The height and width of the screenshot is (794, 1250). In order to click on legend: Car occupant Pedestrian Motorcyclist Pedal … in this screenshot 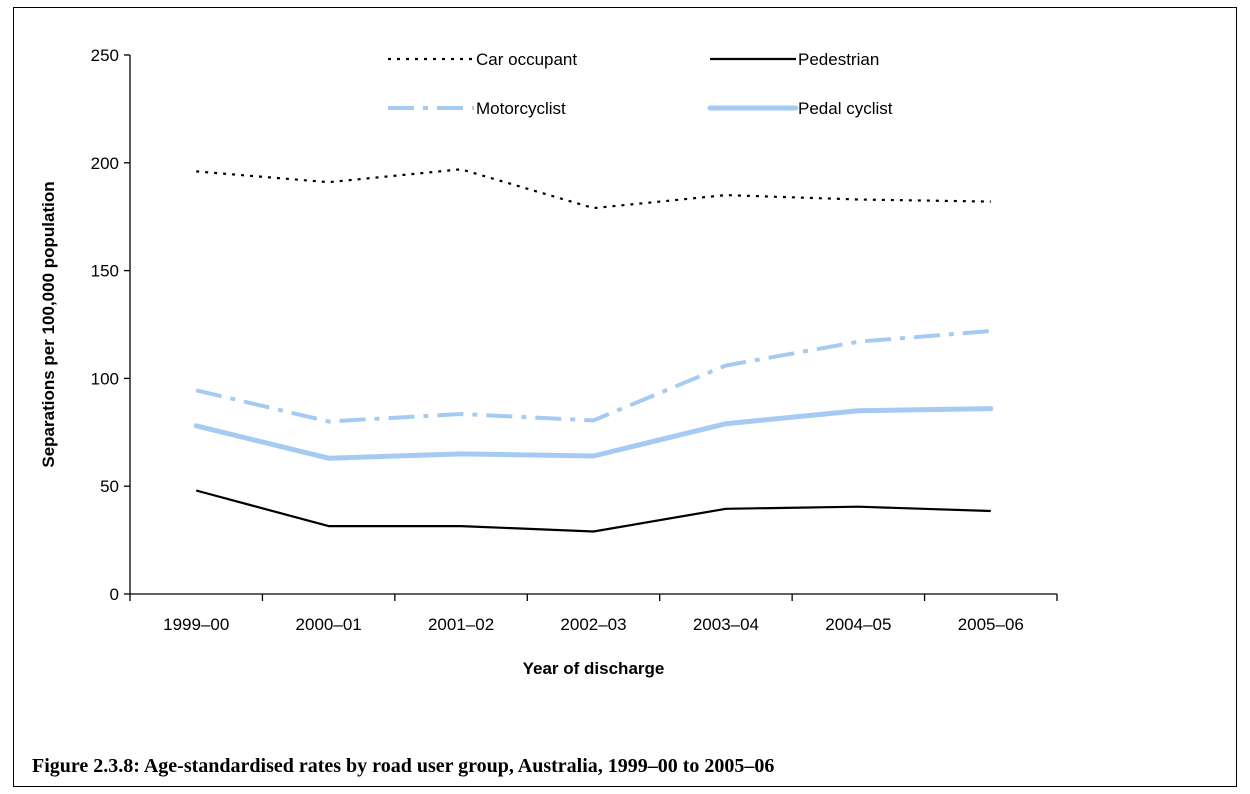, I will do `click(640, 84)`.